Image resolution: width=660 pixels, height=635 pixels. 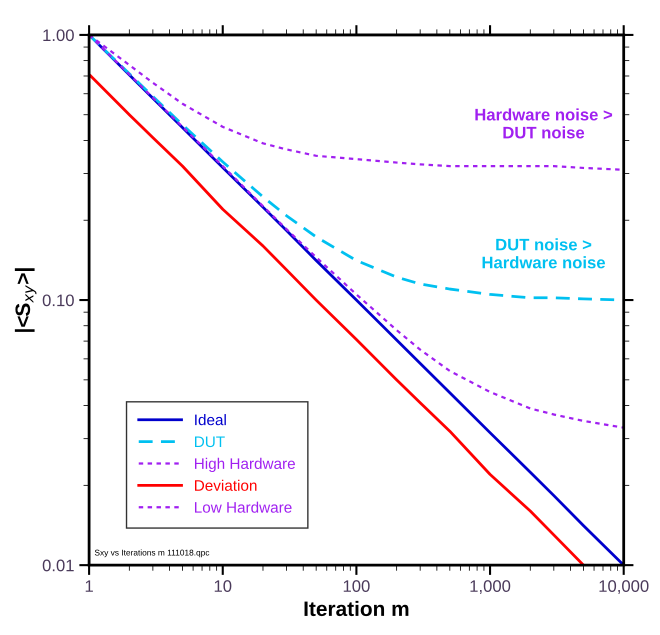 I want to click on x-tick-label: 1, so click(x=89, y=586).